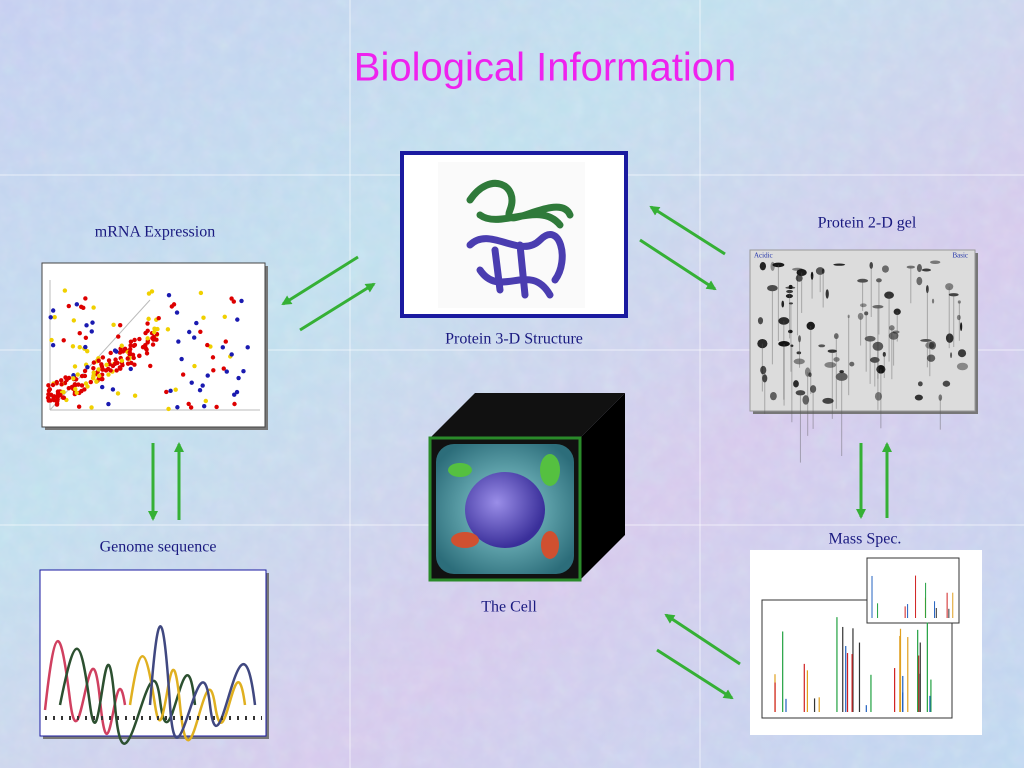 The width and height of the screenshot is (1024, 768). What do you see at coordinates (152, 346) in the screenshot?
I see `scatter-image` at bounding box center [152, 346].